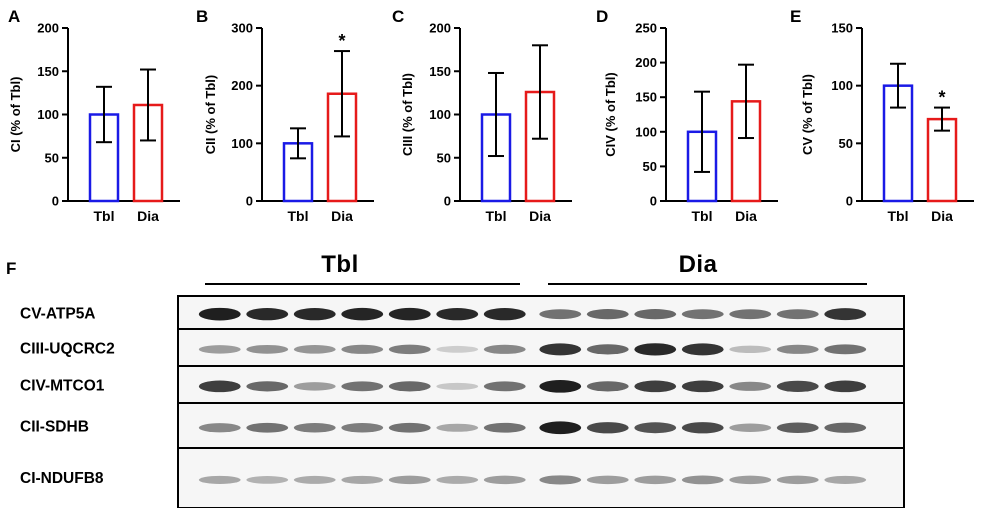 This screenshot has height=513, width=982. Describe the element at coordinates (67, 349) in the screenshot. I see `blot-row-label: CIII-UQCRC2` at that location.